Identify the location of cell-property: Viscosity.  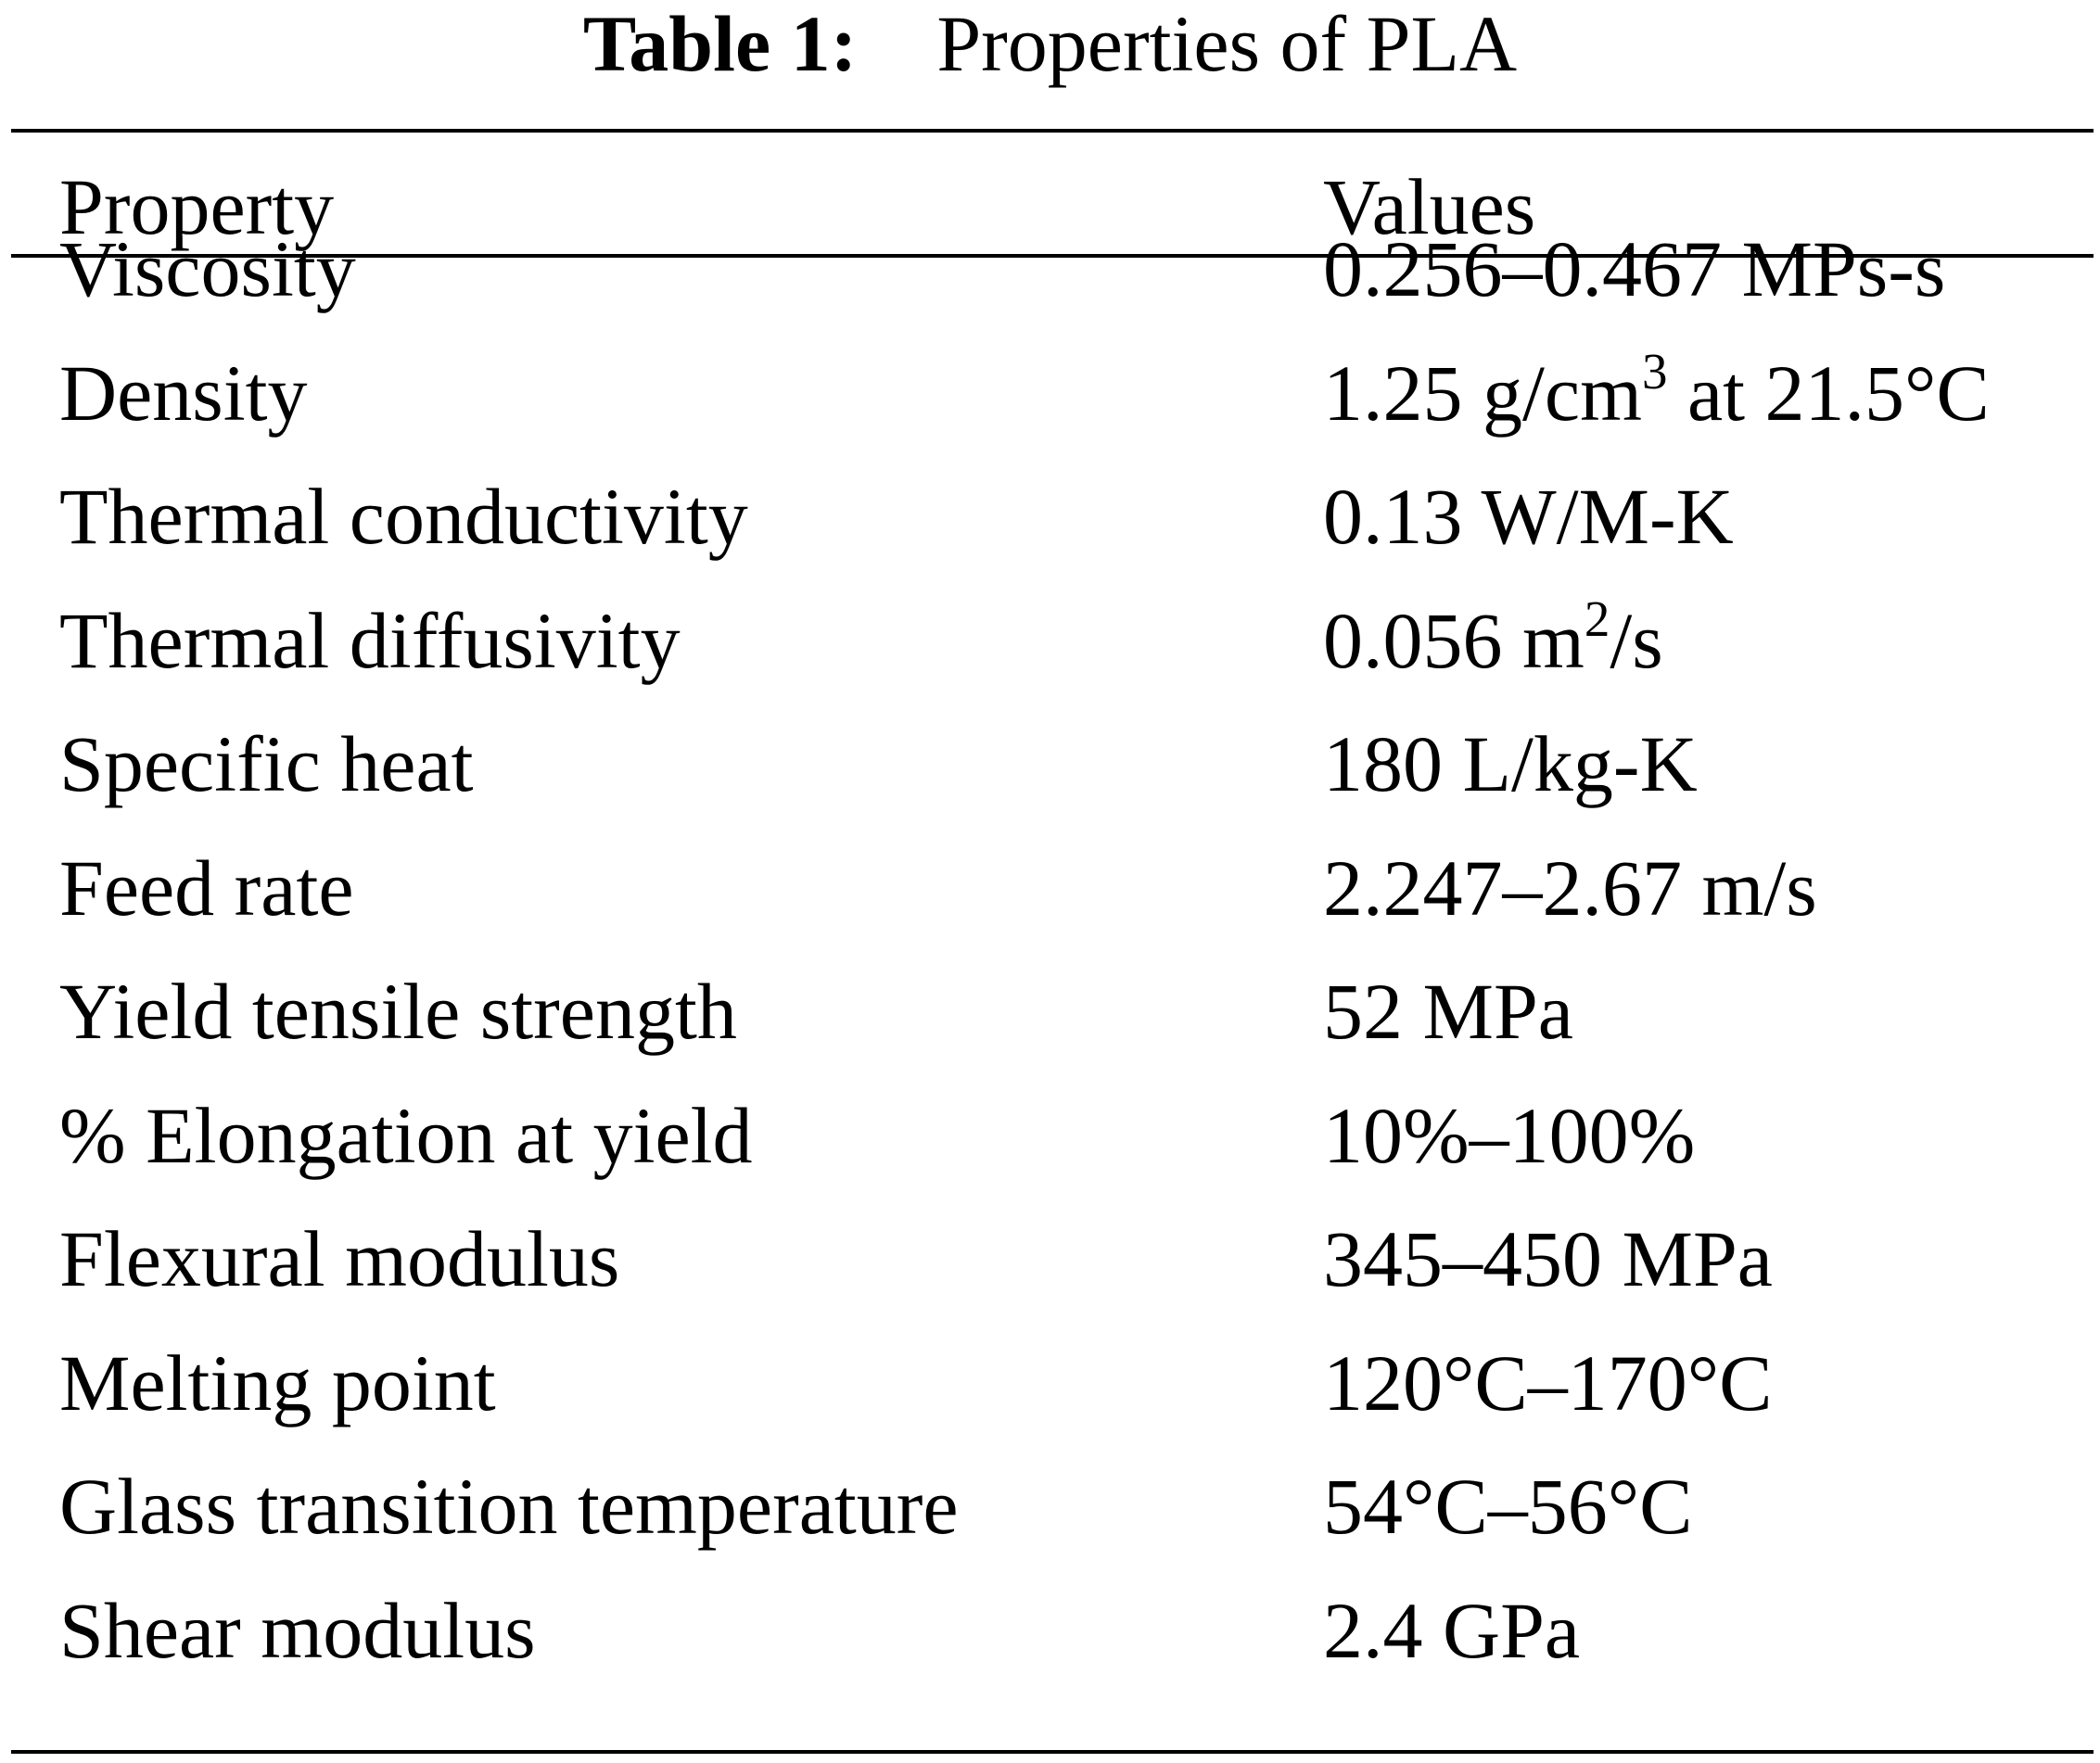
(207, 268).